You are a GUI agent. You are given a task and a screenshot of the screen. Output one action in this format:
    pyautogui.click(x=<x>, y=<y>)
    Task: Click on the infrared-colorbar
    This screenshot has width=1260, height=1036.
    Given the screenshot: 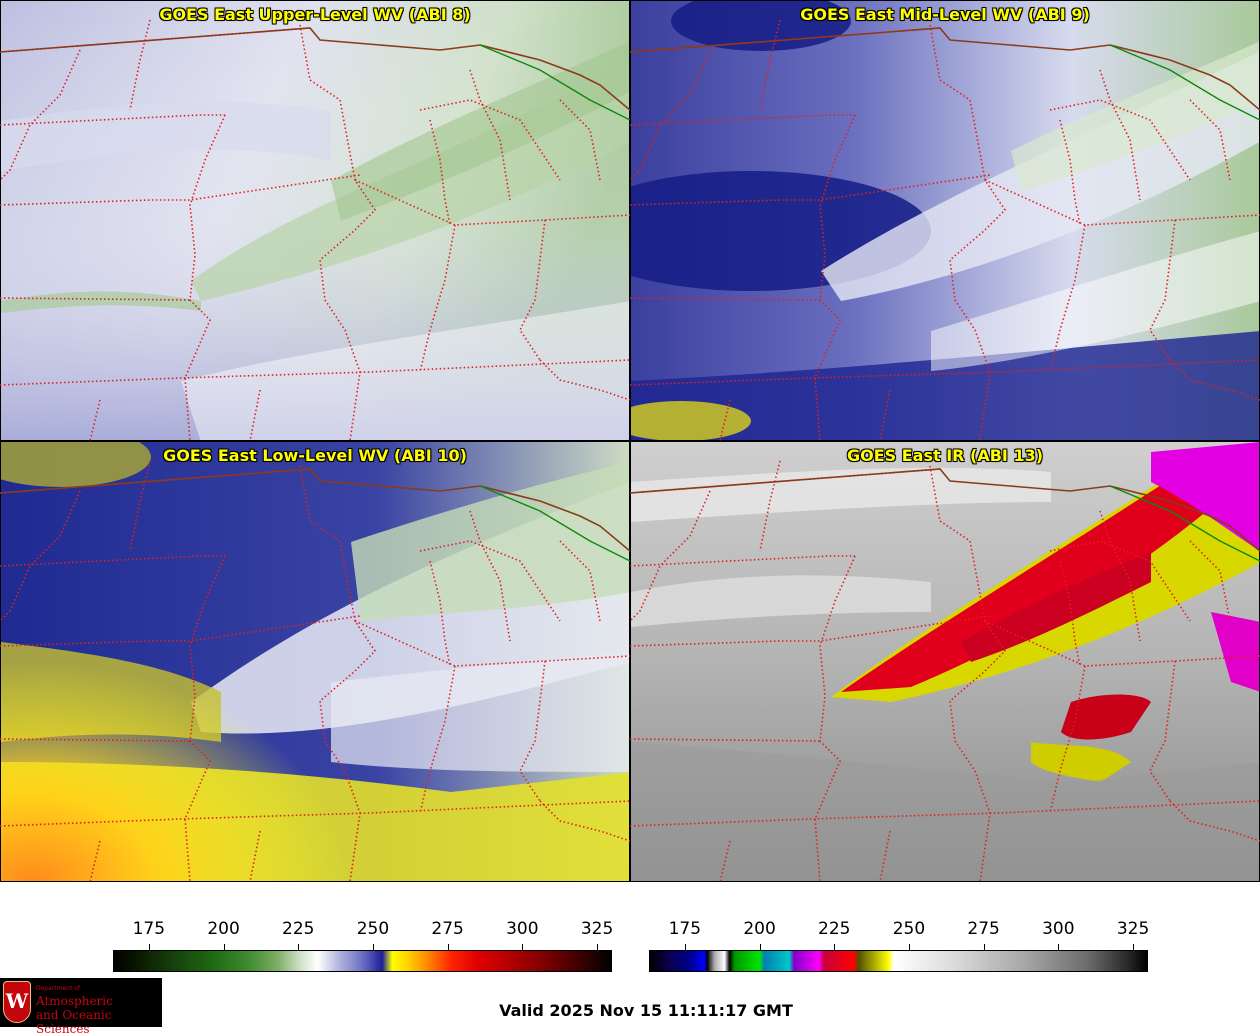 What is the action you would take?
    pyautogui.click(x=898, y=961)
    